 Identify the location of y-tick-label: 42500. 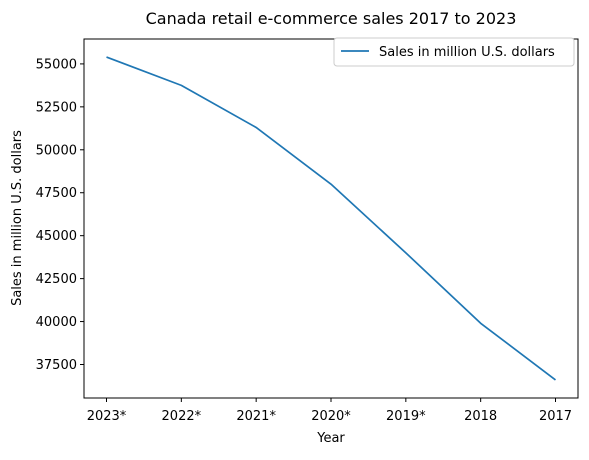
(56, 279).